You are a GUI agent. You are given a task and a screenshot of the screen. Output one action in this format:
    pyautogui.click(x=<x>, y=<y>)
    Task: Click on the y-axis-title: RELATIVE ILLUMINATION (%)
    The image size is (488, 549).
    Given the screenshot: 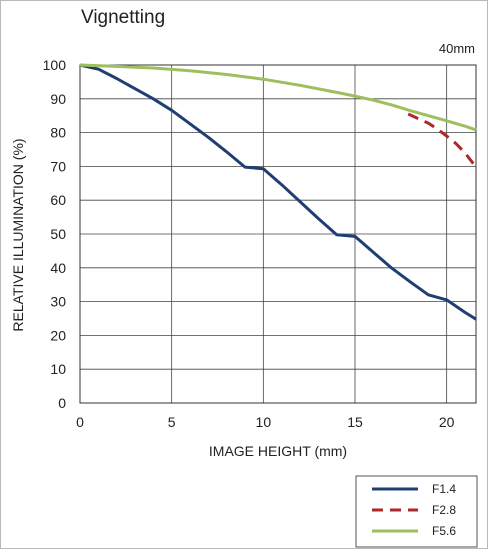 What is the action you would take?
    pyautogui.click(x=18, y=234)
    